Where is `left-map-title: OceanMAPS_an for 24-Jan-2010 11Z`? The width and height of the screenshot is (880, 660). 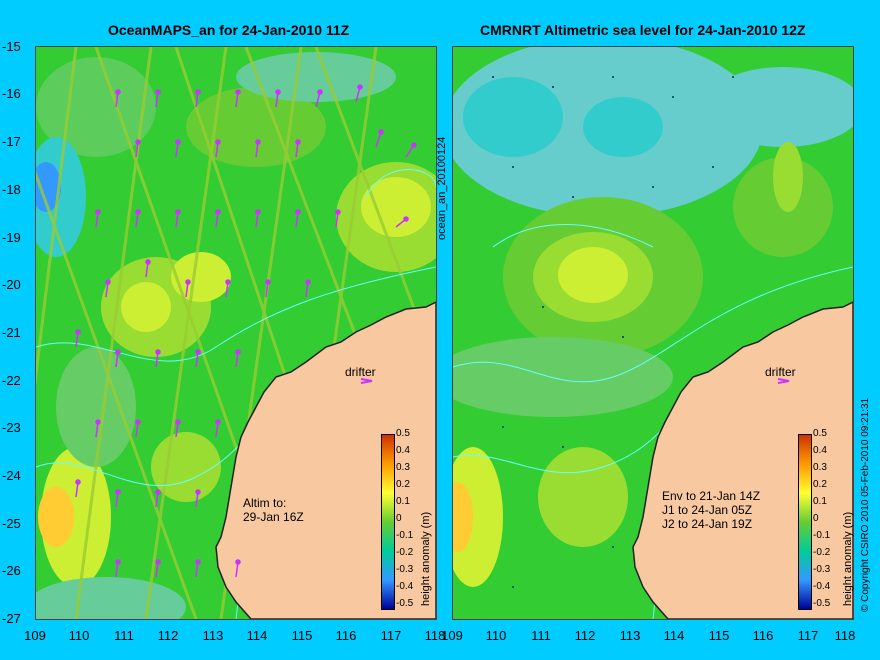
left-map-title: OceanMAPS_an for 24-Jan-2010 11Z is located at coordinates (229, 30).